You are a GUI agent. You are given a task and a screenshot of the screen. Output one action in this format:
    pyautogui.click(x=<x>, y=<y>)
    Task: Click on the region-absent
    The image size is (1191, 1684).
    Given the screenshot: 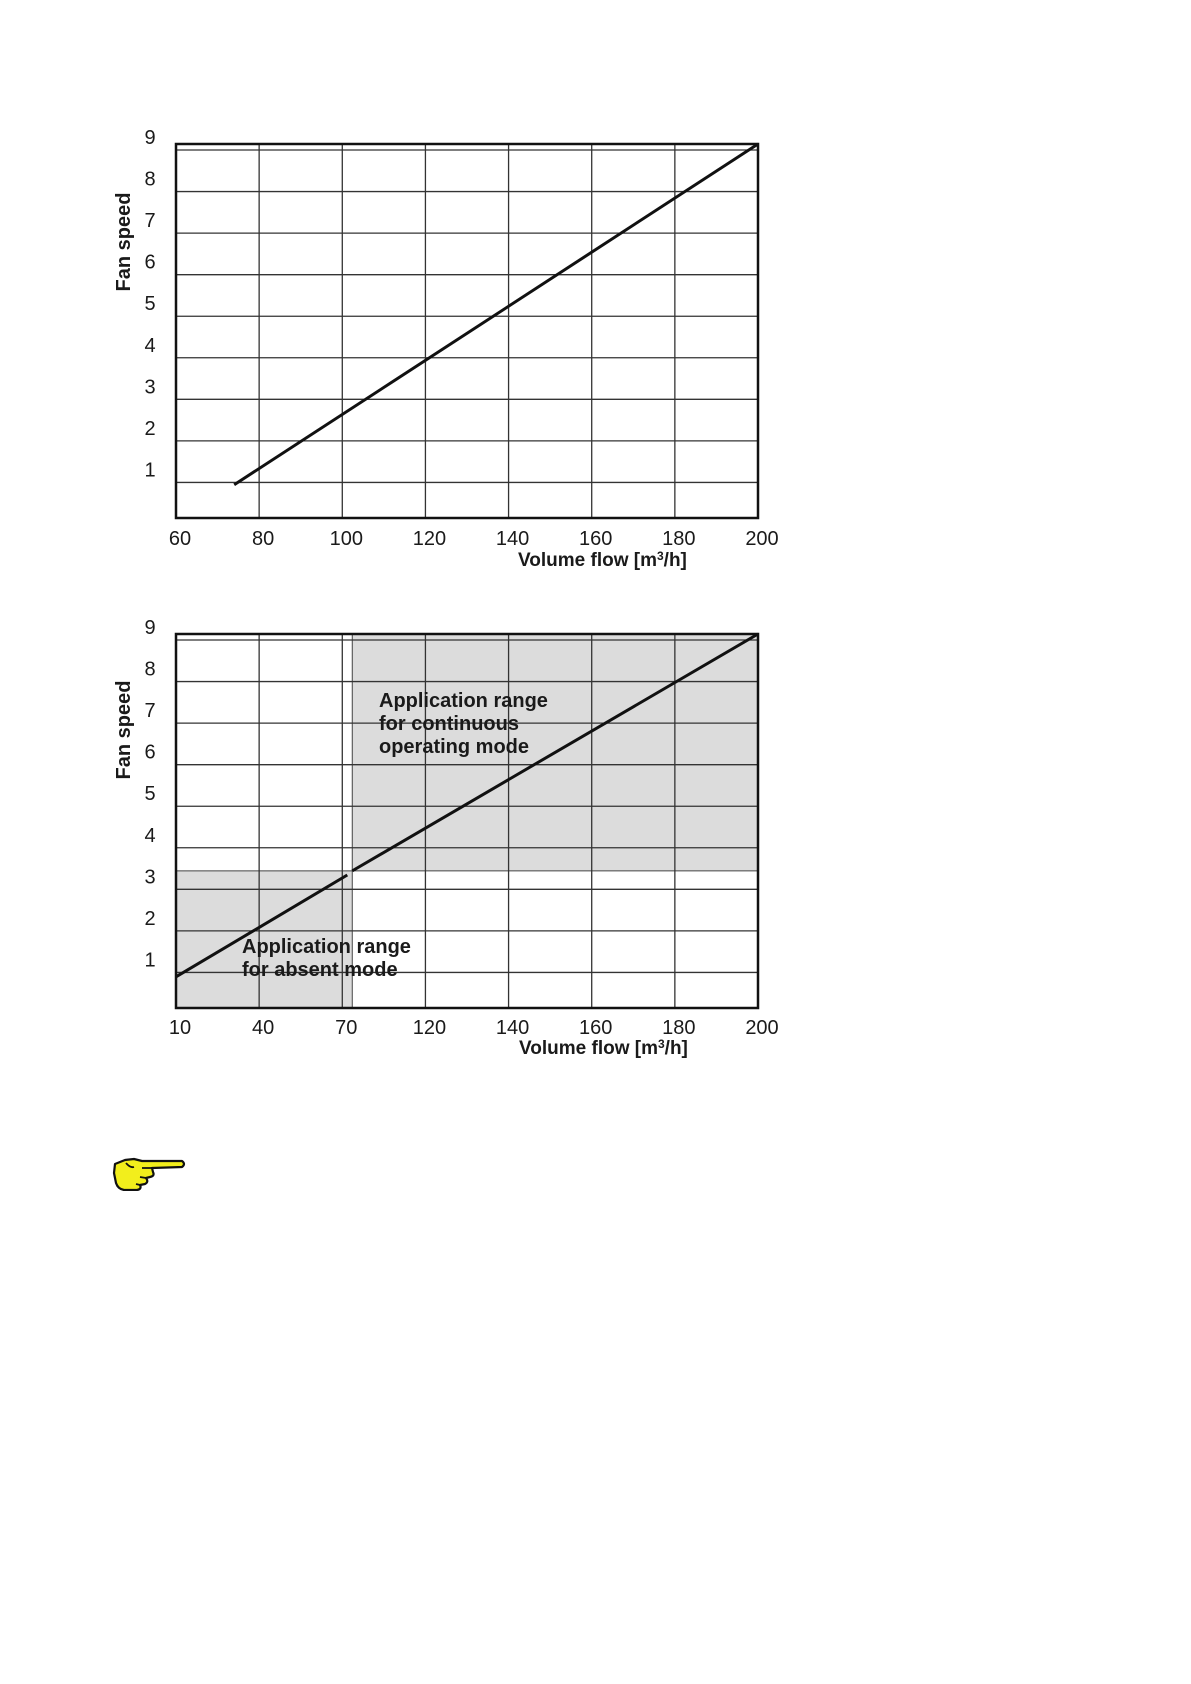 What is the action you would take?
    pyautogui.click(x=264, y=939)
    